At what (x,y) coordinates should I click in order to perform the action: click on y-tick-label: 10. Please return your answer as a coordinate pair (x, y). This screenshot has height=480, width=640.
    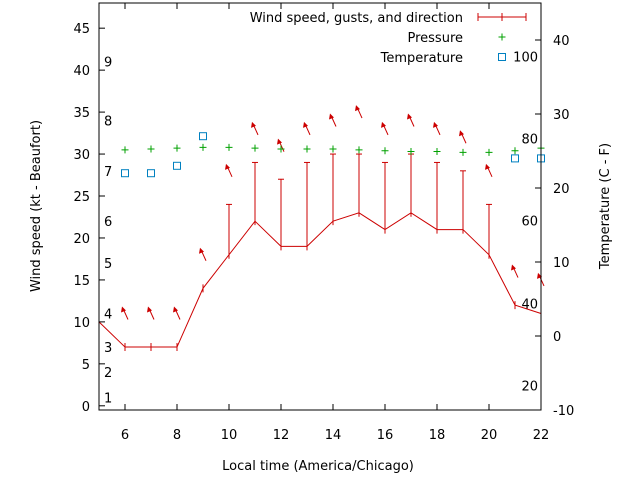
    Looking at the image, I should click on (81, 323).